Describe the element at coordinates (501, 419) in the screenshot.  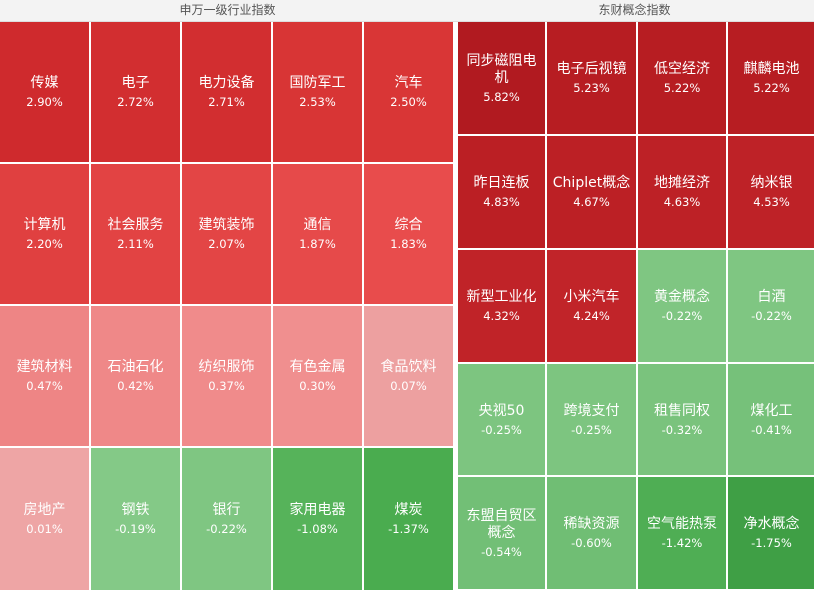
I see `treemap-tile: 央视50 -0.25%` at that location.